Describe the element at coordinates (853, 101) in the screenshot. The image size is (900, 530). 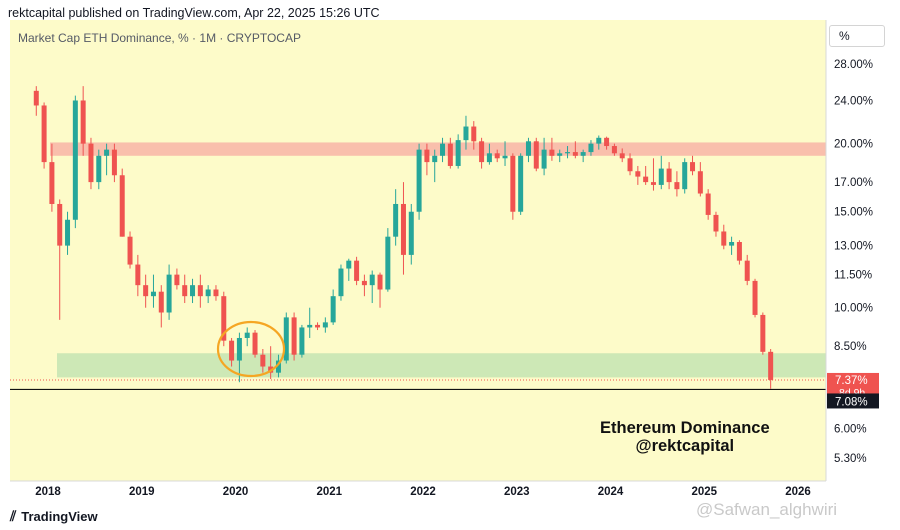
I see `y-tick-label: 24.00%` at that location.